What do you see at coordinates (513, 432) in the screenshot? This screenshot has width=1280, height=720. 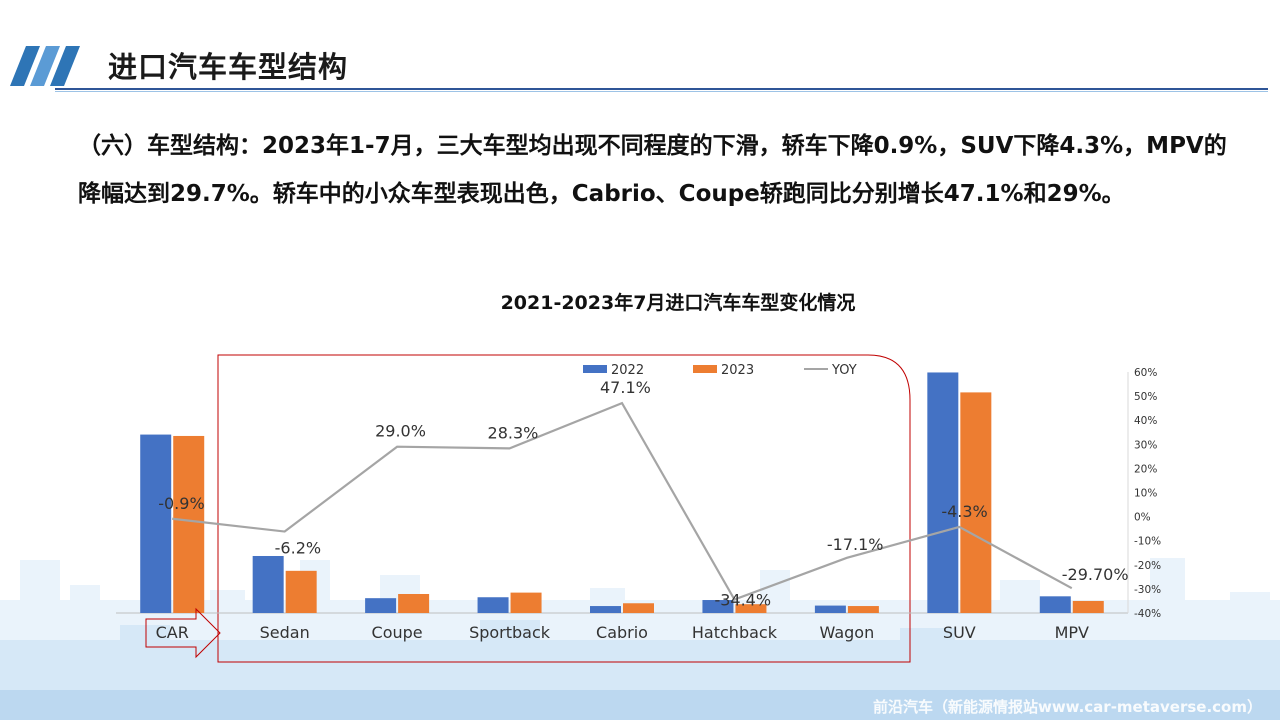 I see `yoy-data-label: 28.3%` at bounding box center [513, 432].